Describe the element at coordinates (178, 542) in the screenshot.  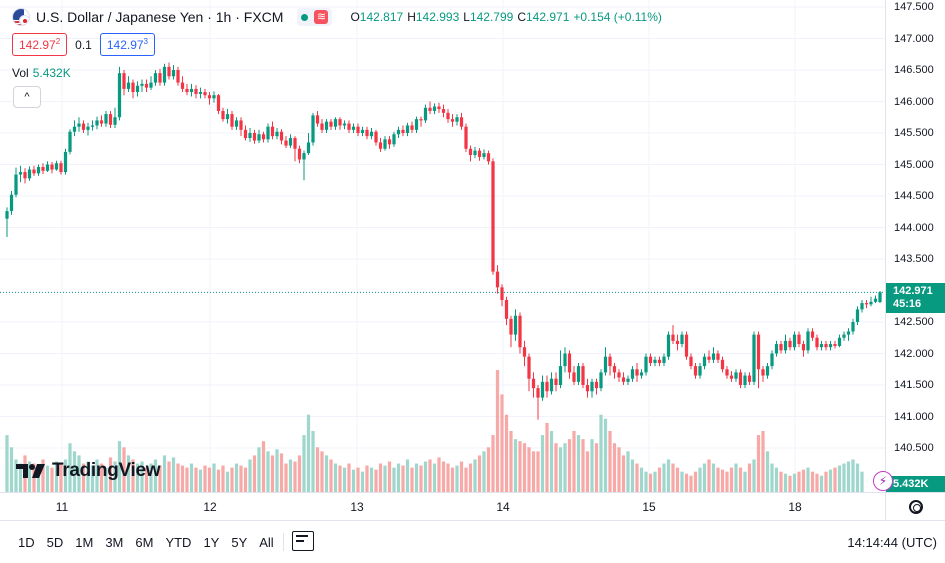
I see `range-button-ytd: YTD` at that location.